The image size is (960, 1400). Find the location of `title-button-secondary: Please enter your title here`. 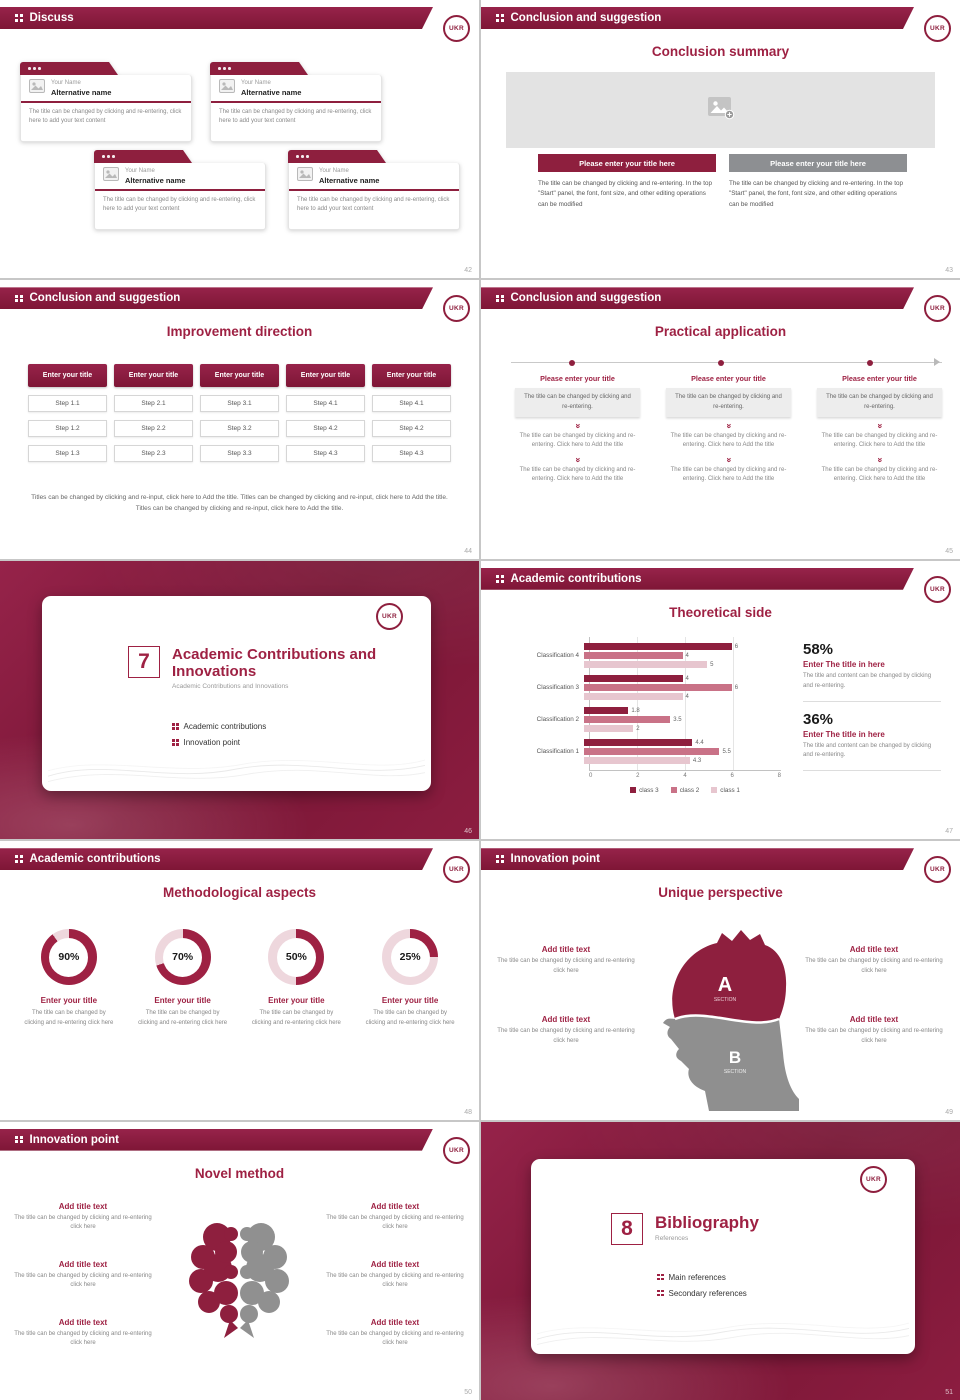

title-button-secondary: Please enter your title here is located at coordinates (818, 163).